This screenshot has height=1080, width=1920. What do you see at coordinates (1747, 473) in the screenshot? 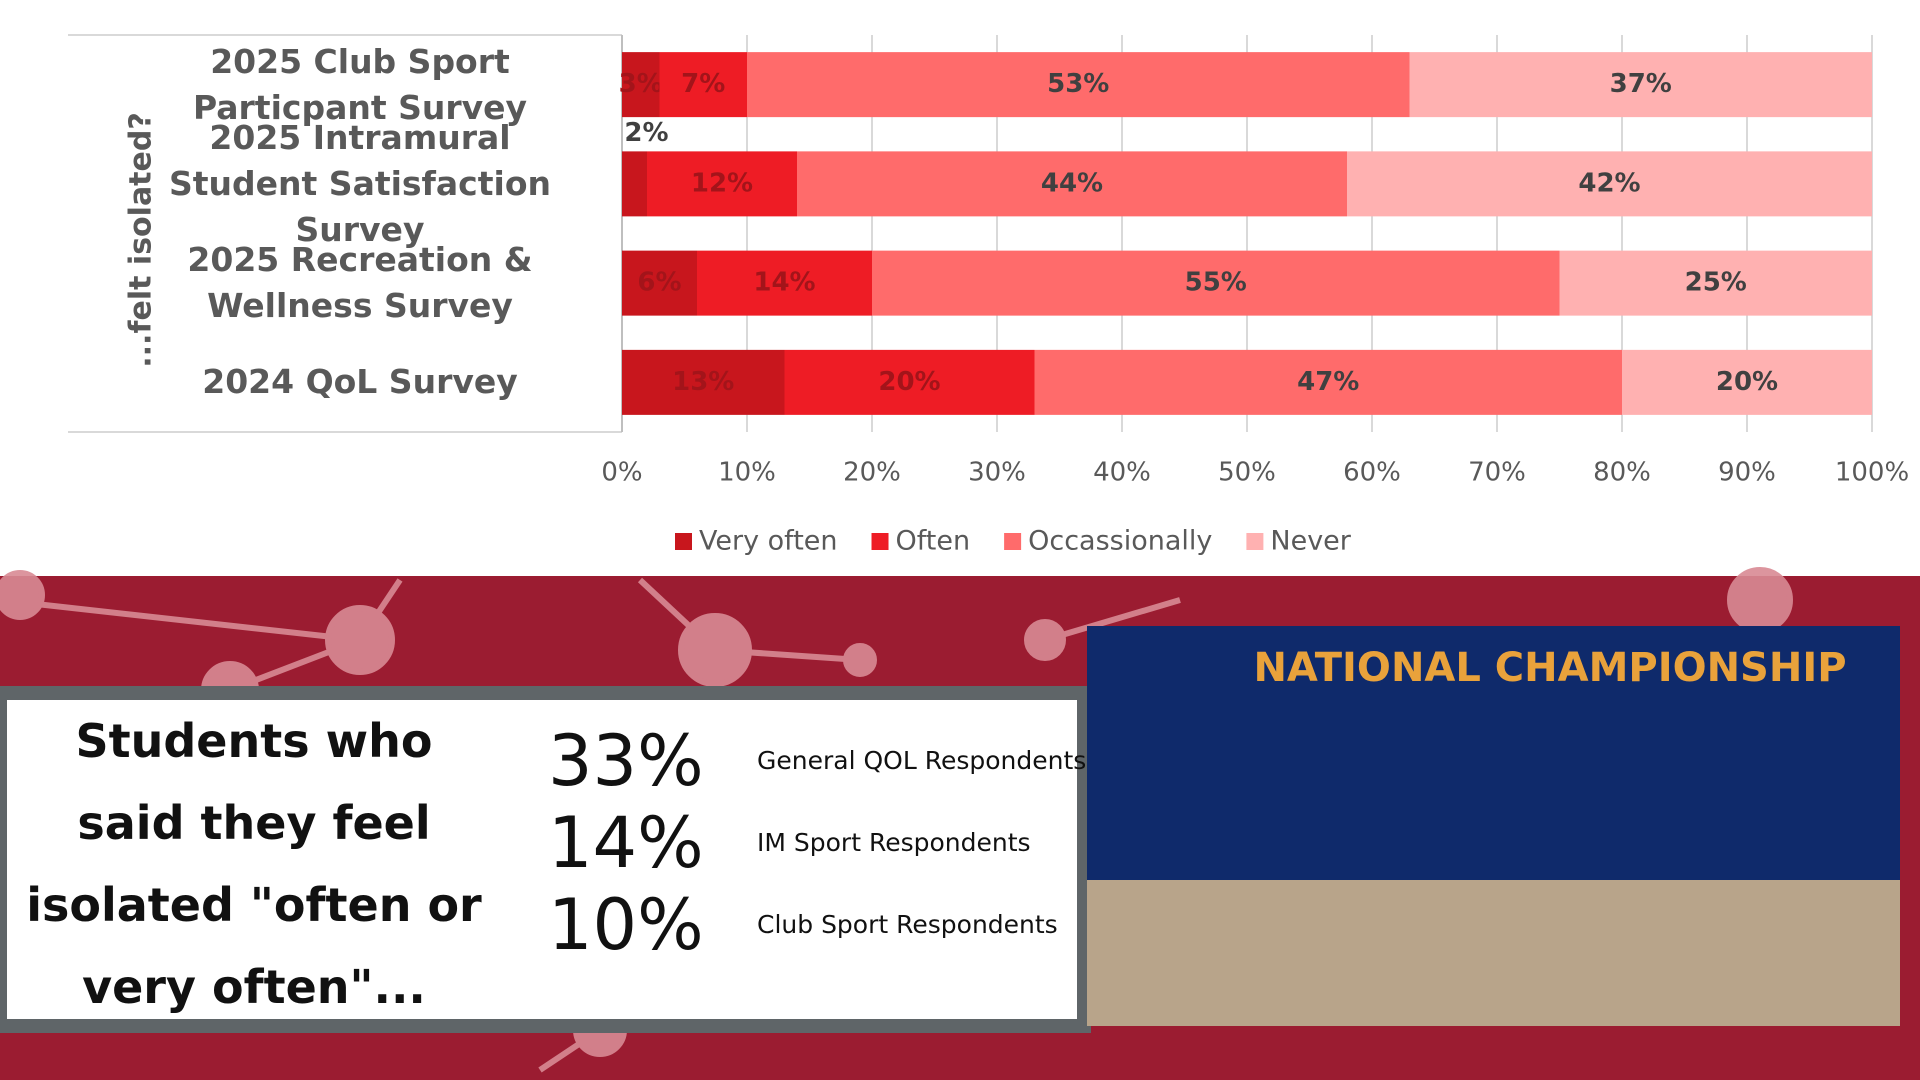
I see `x-tick-label: 90%` at bounding box center [1747, 473].